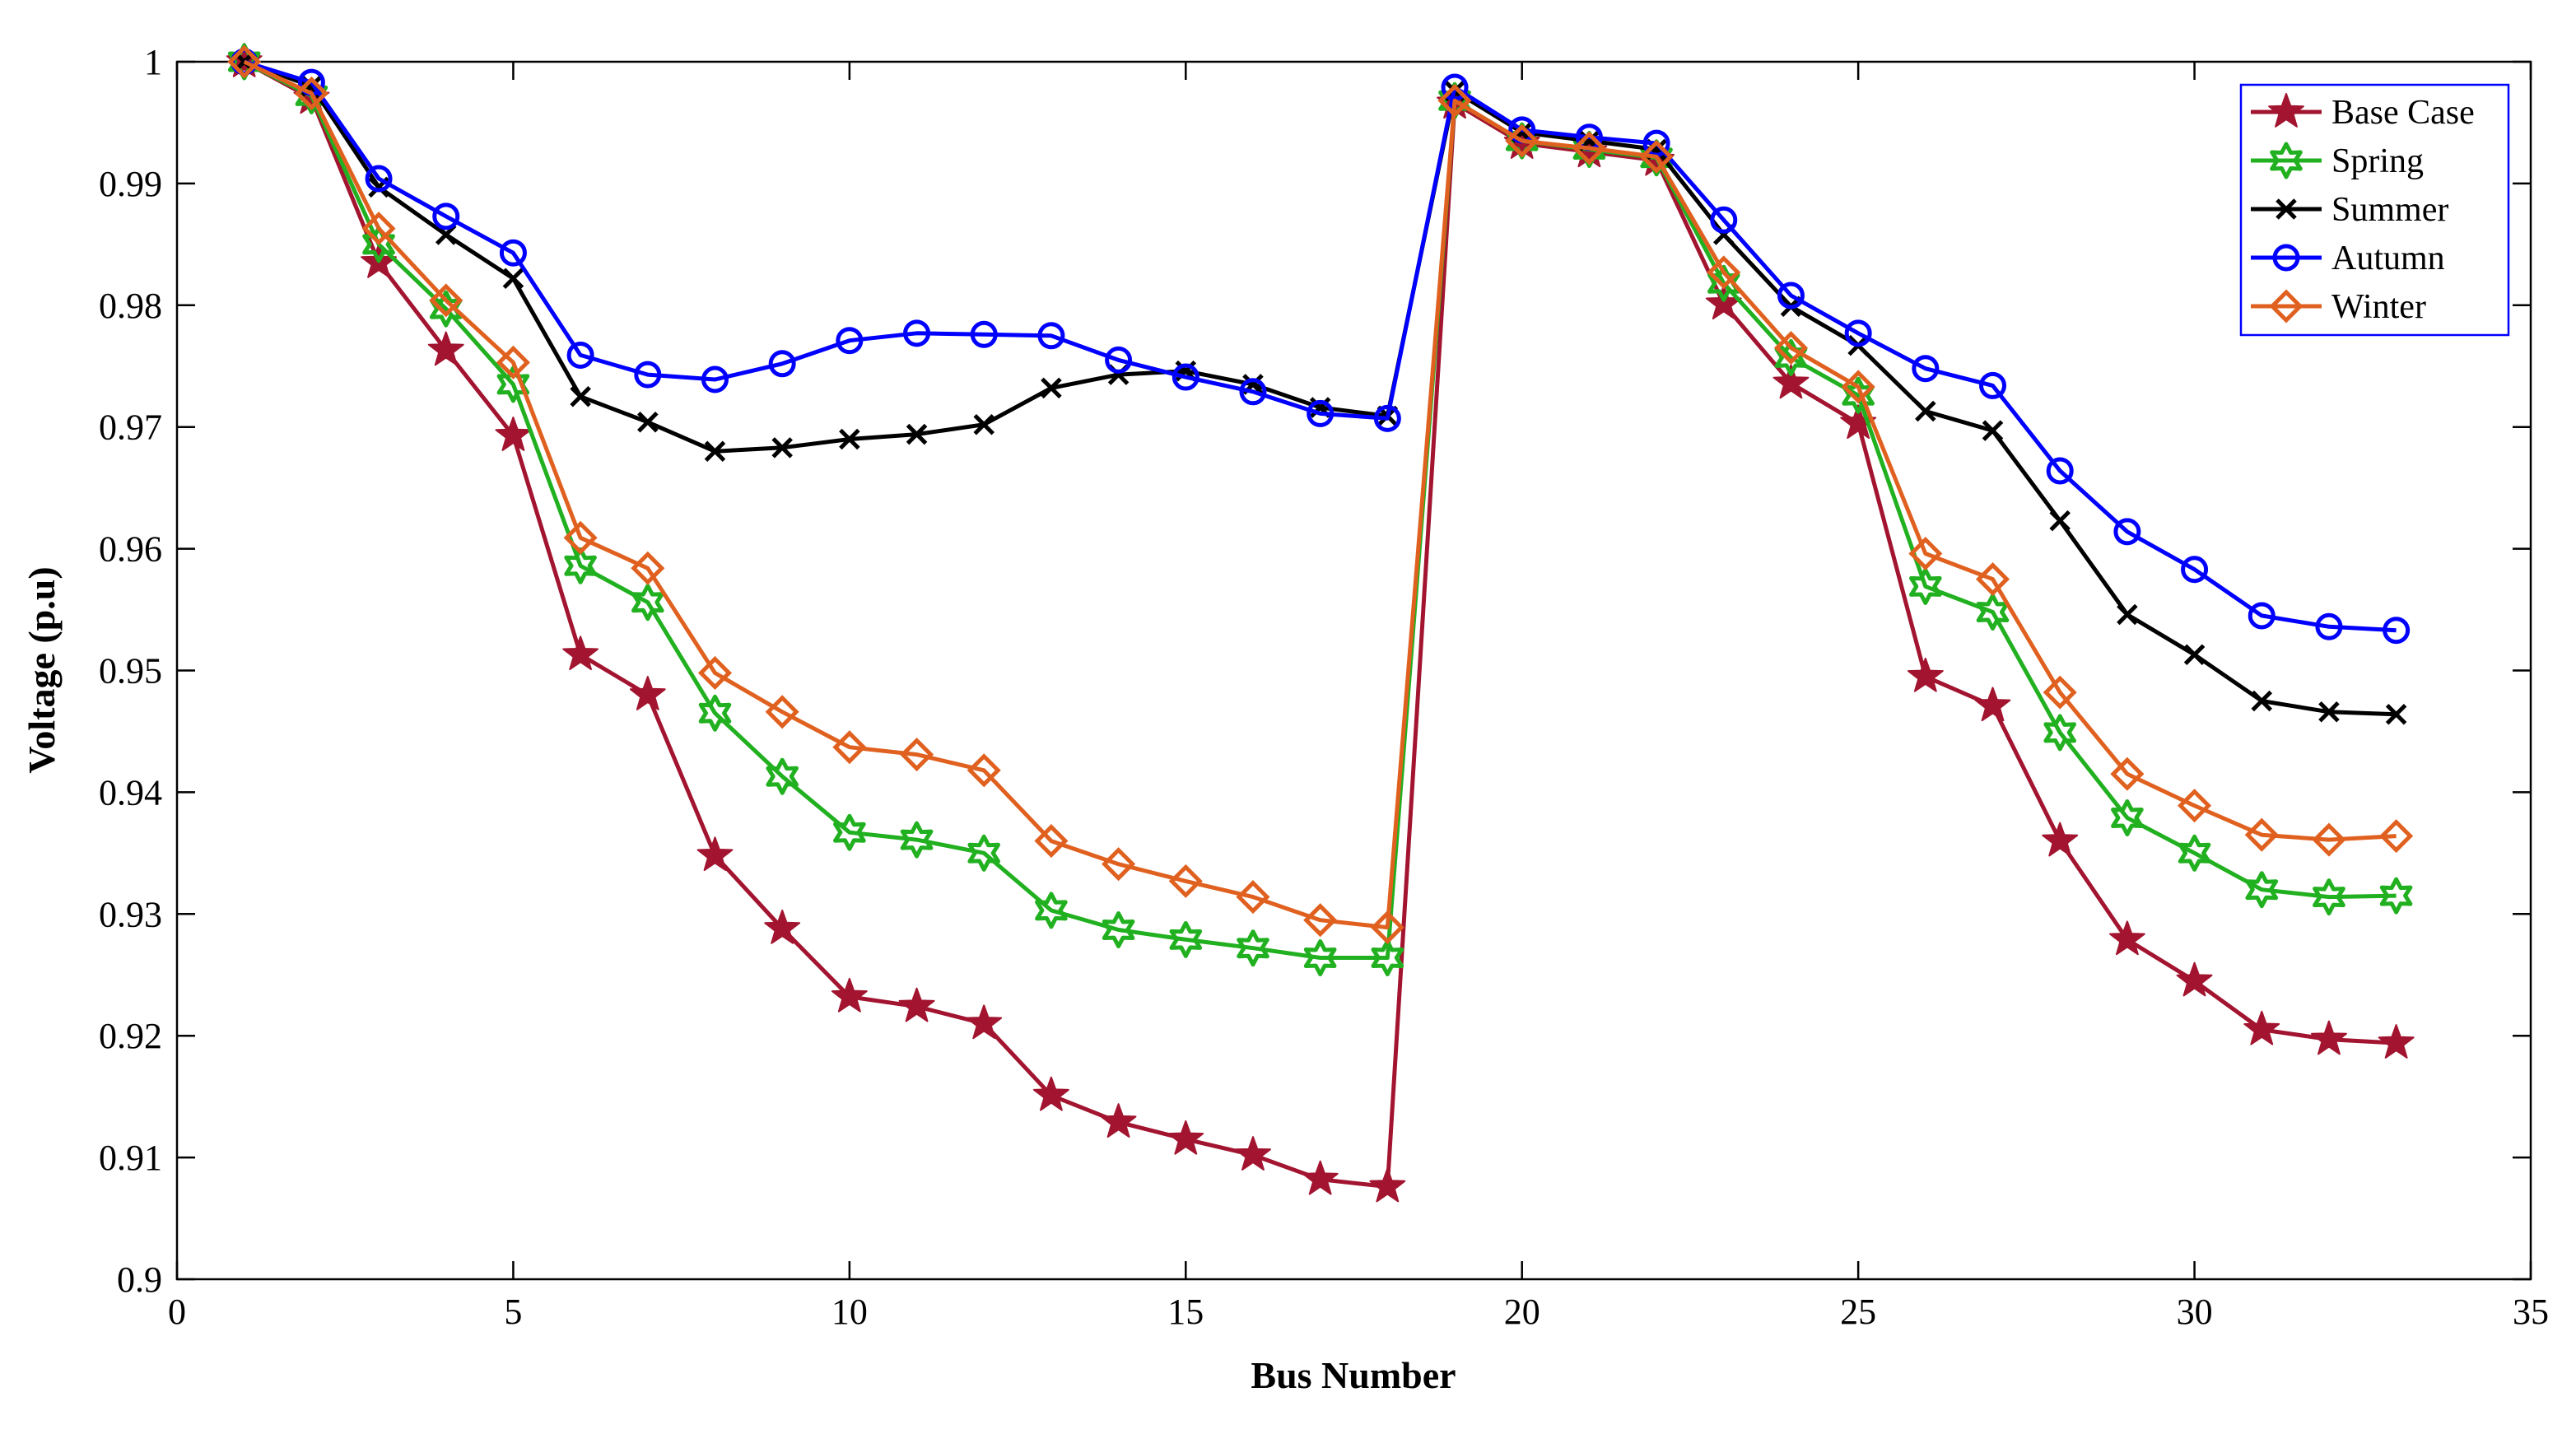 The height and width of the screenshot is (1434, 2576). What do you see at coordinates (849, 1312) in the screenshot?
I see `x-tick-label: 10` at bounding box center [849, 1312].